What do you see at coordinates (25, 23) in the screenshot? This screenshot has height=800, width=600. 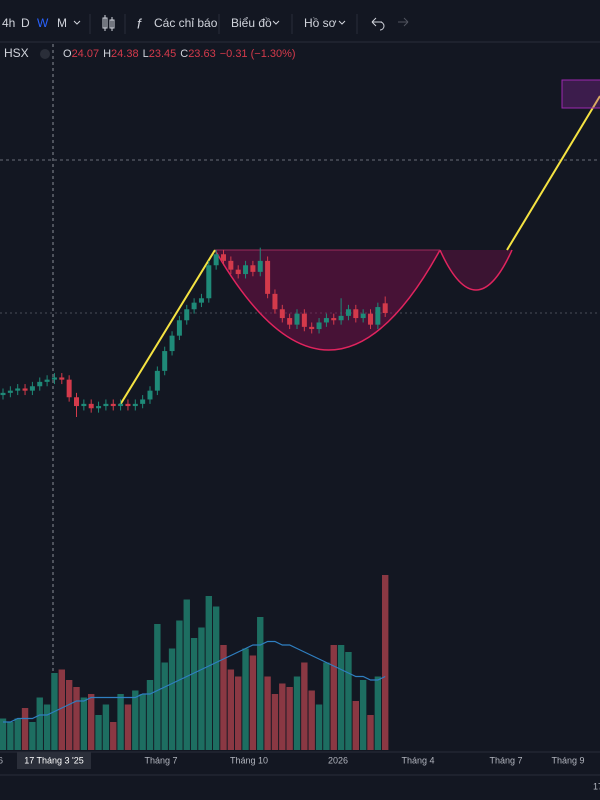 I see `interval-d: D` at bounding box center [25, 23].